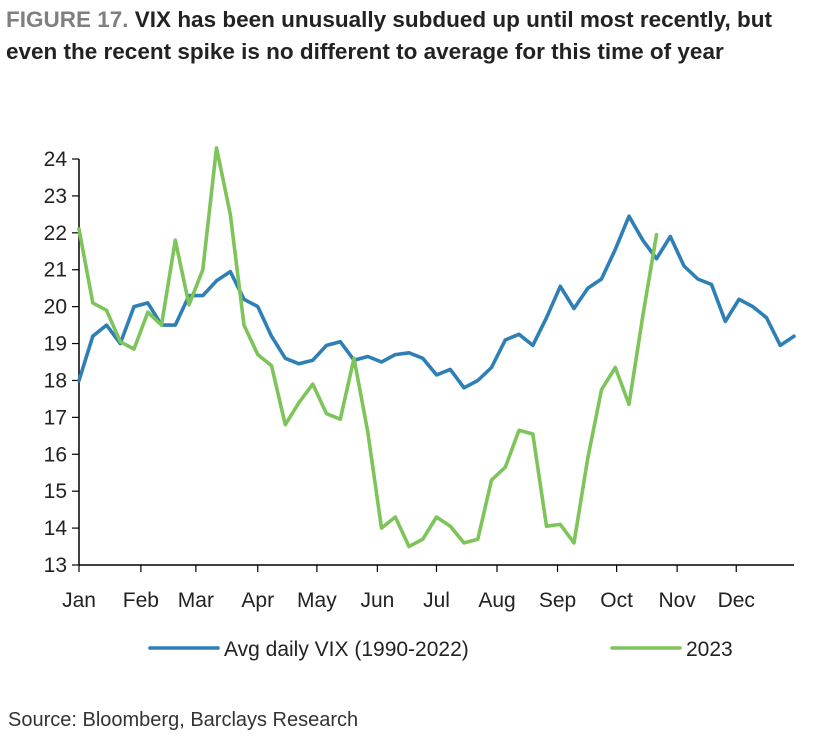 The width and height of the screenshot is (827, 750). What do you see at coordinates (709, 649) in the screenshot?
I see `legend-label: 2023` at bounding box center [709, 649].